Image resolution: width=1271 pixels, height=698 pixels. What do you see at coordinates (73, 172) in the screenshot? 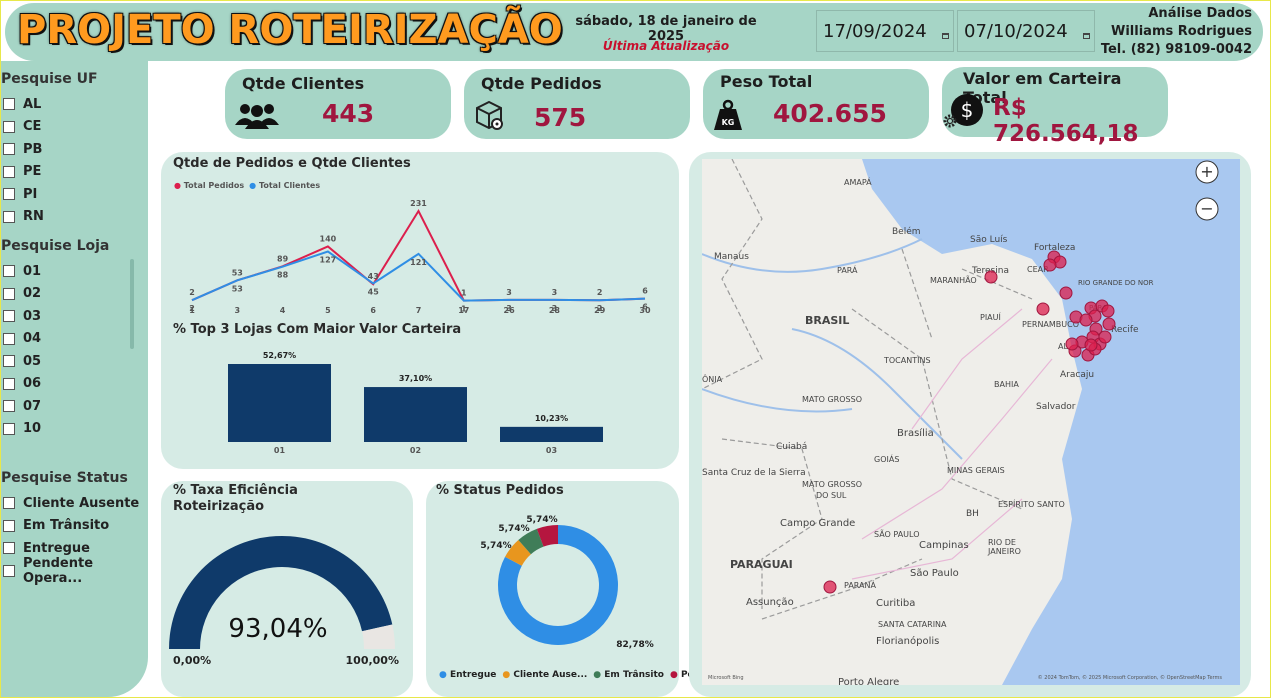
I see `uf-option: PE` at bounding box center [73, 172].